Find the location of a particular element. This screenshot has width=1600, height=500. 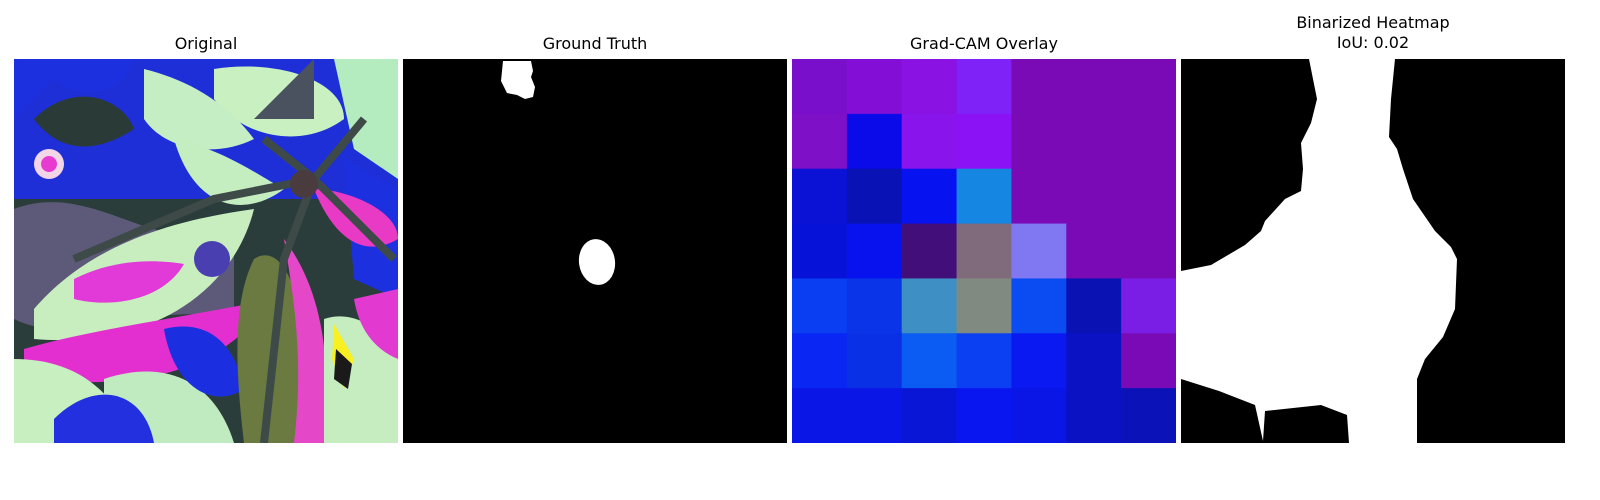

panel-title-binarized: Binarized Heatmap IoU: 0.02 is located at coordinates (1373, 33).